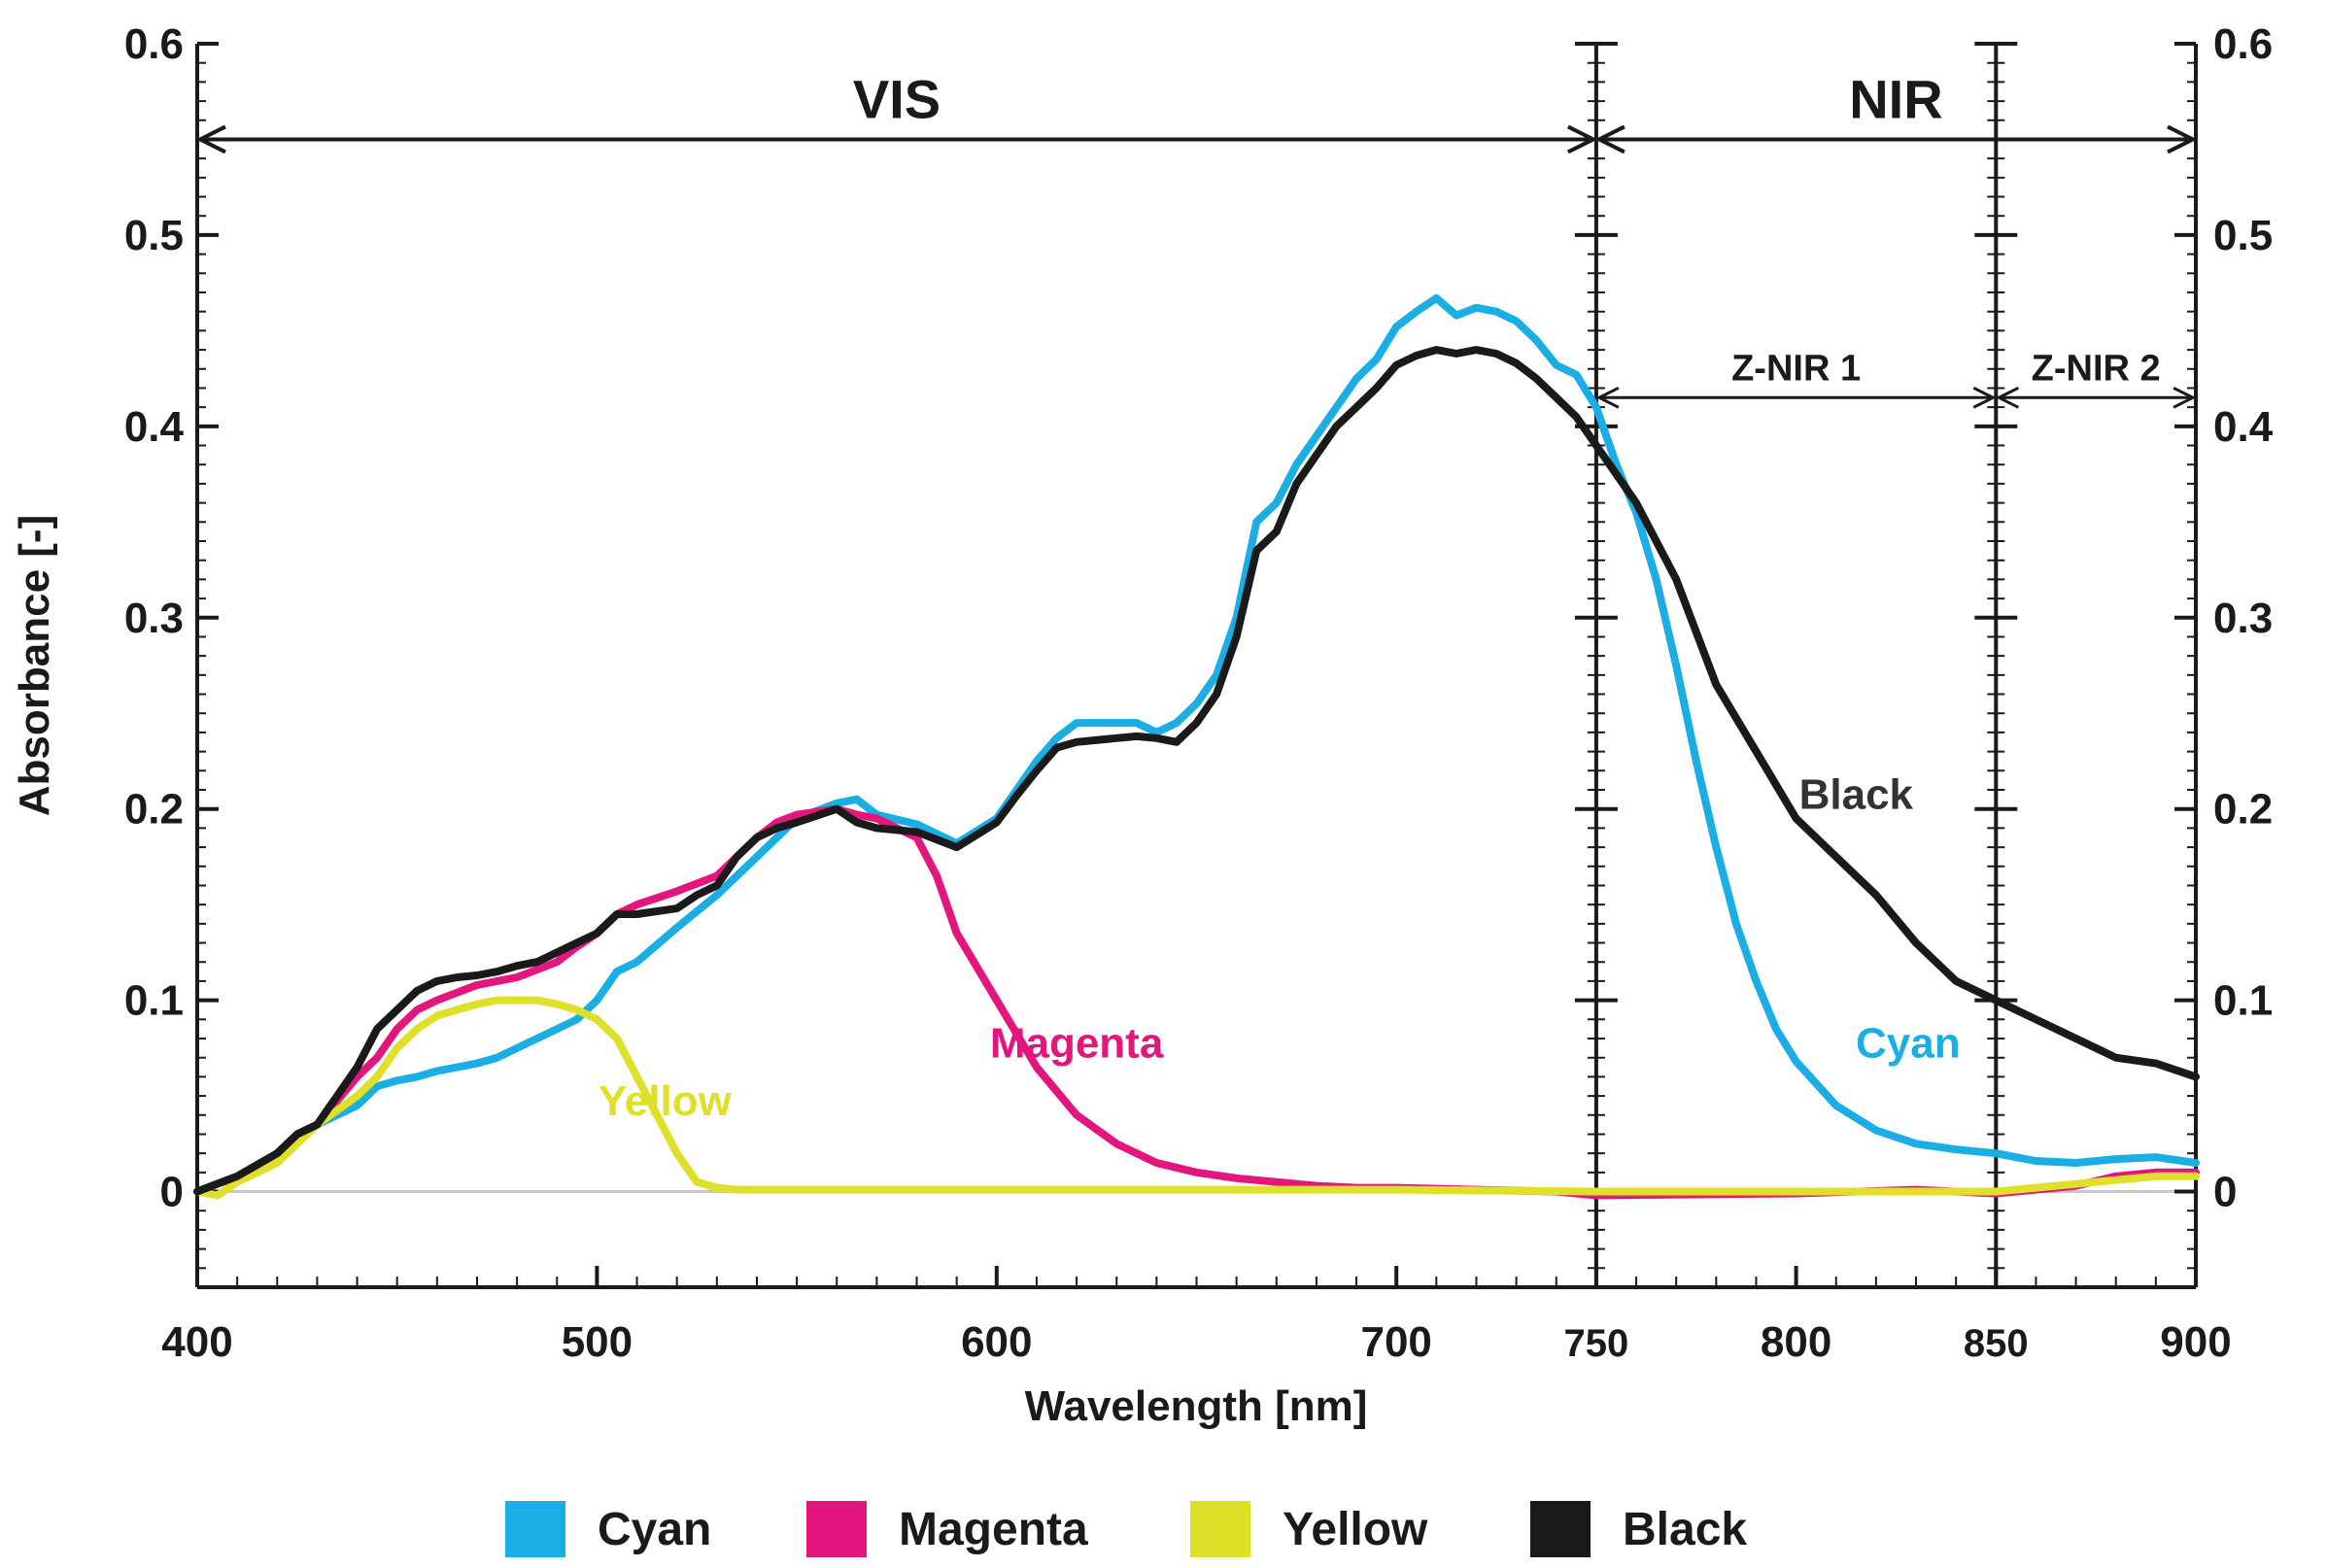 Image resolution: width=2327 pixels, height=1568 pixels. I want to click on y-tick-label-left: 0.2, so click(154, 810).